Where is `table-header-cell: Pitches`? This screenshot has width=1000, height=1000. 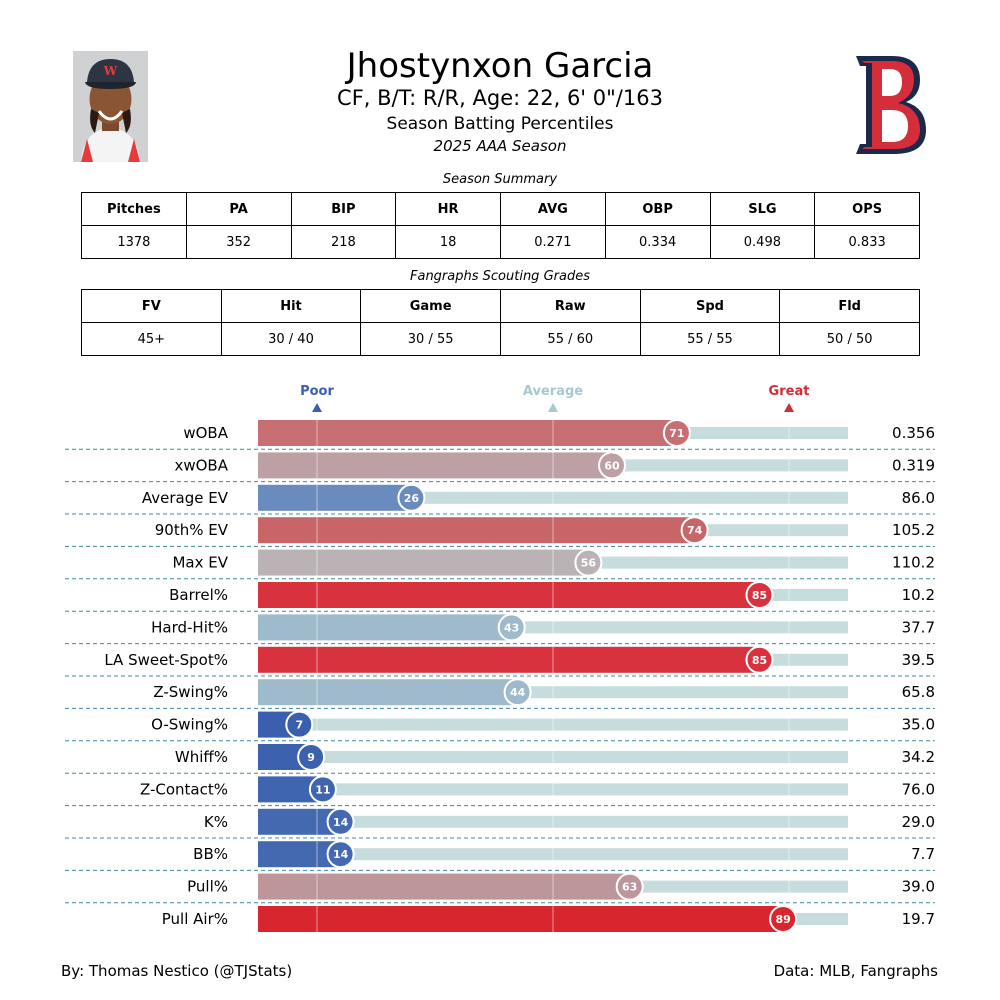
table-header-cell: Pitches is located at coordinates (134, 209).